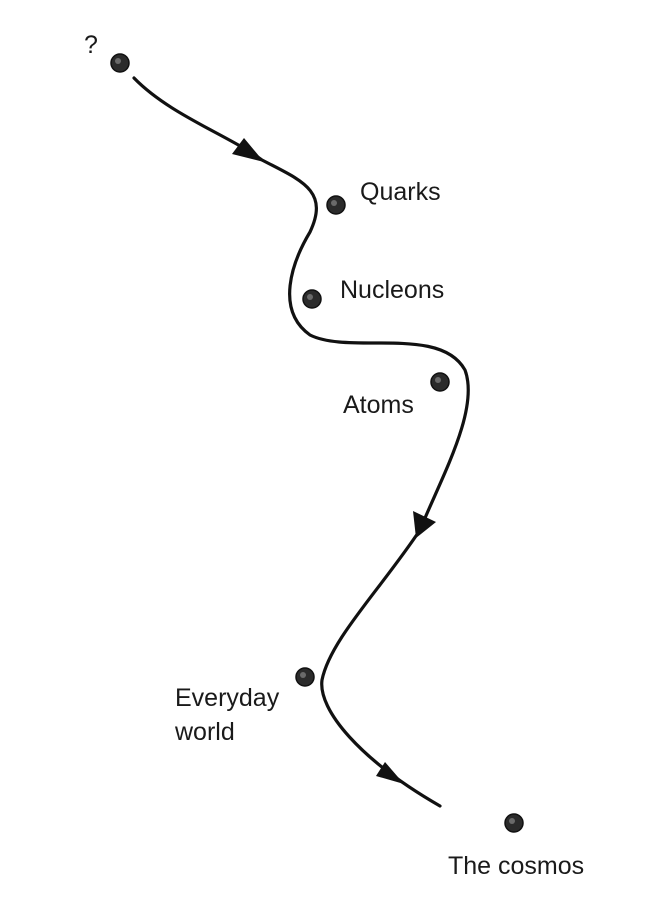  I want to click on node-unknown: ?, so click(107, 52).